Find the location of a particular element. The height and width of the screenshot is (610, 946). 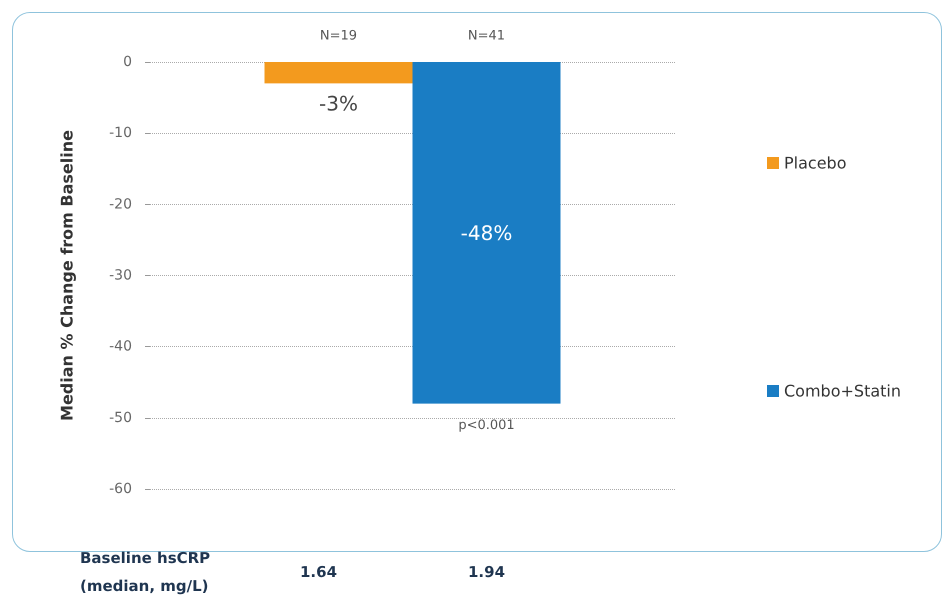

annotation: p<0.001 is located at coordinates (486, 426).